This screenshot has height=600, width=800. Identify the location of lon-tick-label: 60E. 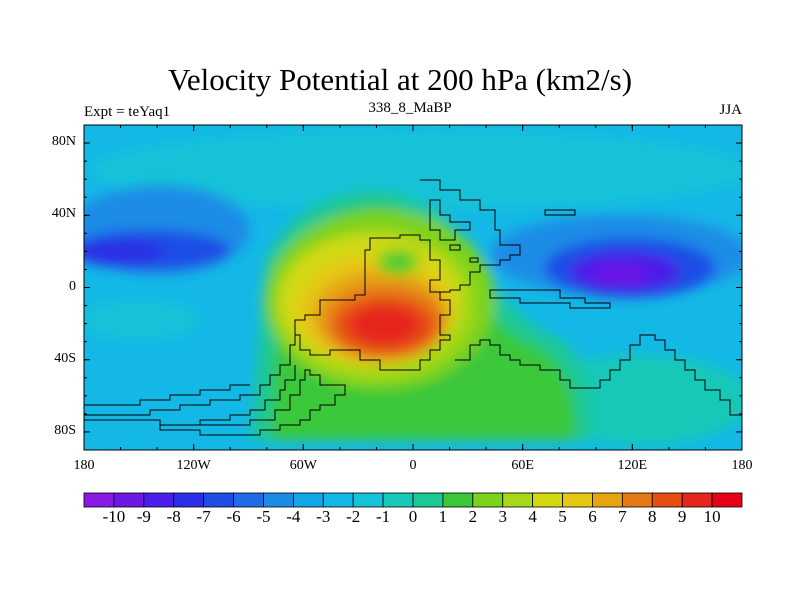
(522, 465).